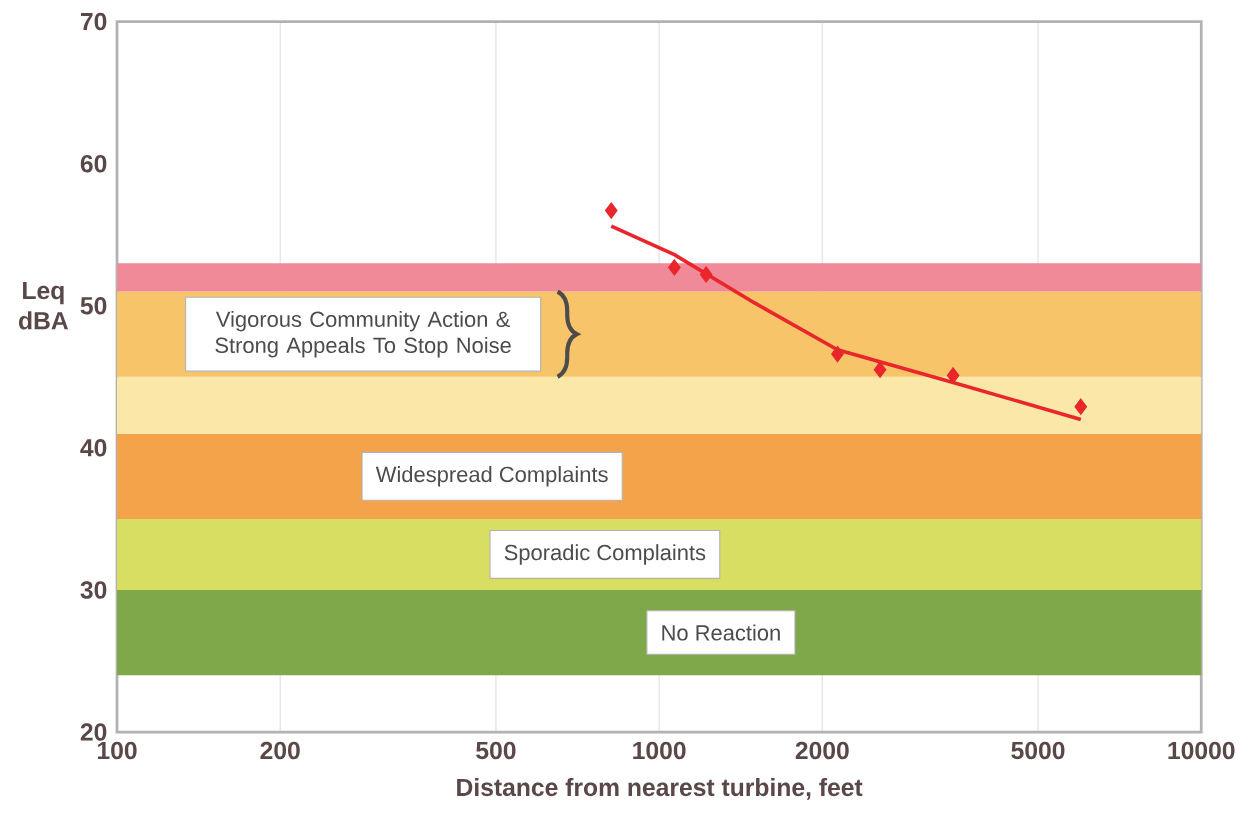 The height and width of the screenshot is (824, 1248). What do you see at coordinates (496, 750) in the screenshot?
I see `x-tick-label: 500` at bounding box center [496, 750].